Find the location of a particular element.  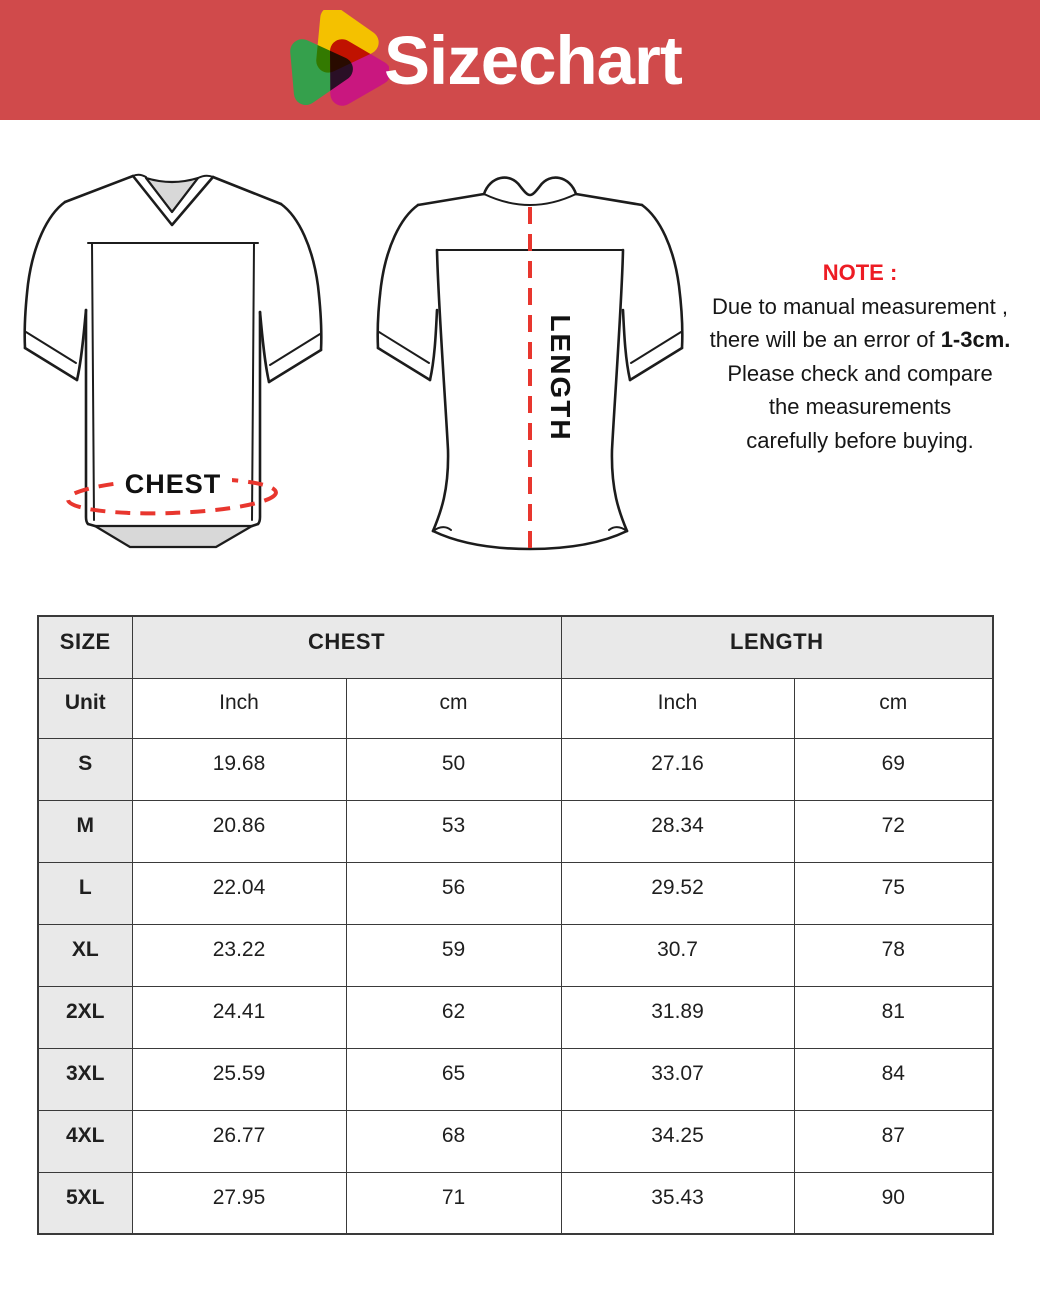

table-cell: 72 is located at coordinates (893, 831).